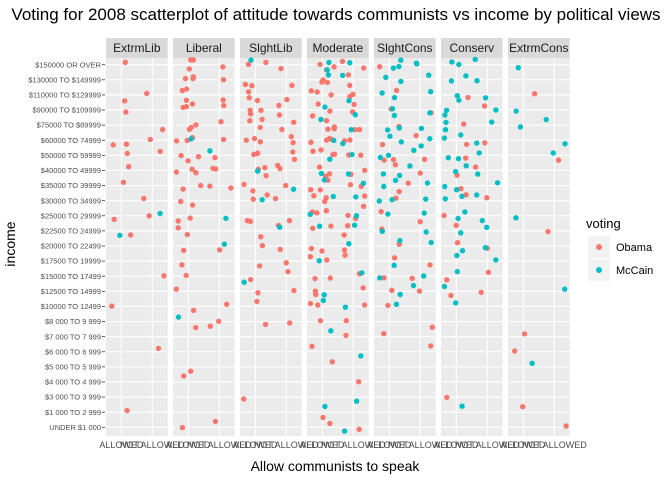 The image size is (672, 480). What do you see at coordinates (10, 243) in the screenshot?
I see `y-axis-title: income` at bounding box center [10, 243].